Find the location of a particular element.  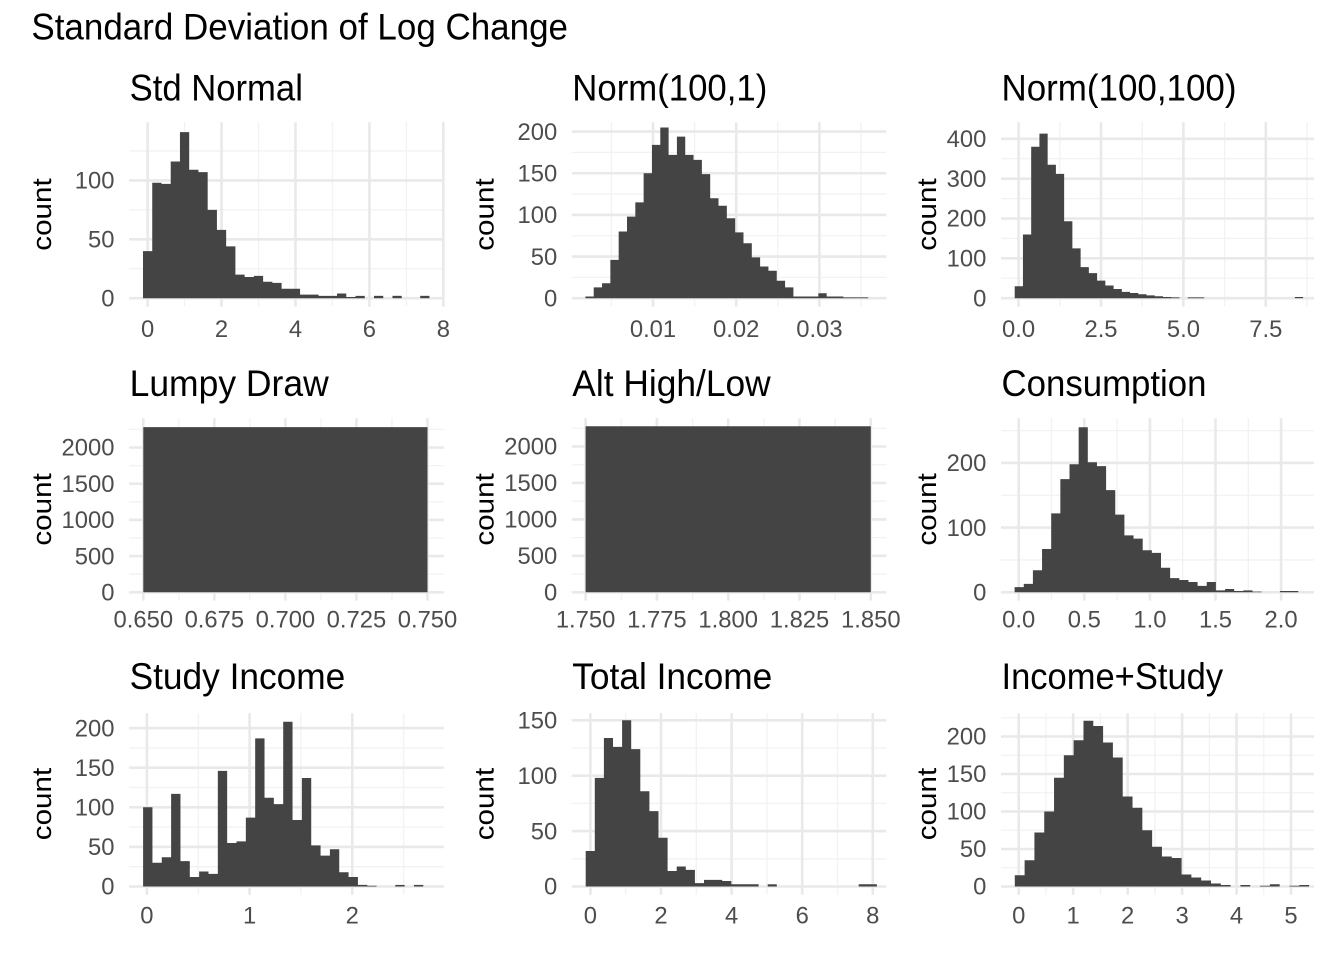

svg-text: 1.800 is located at coordinates (728, 619).